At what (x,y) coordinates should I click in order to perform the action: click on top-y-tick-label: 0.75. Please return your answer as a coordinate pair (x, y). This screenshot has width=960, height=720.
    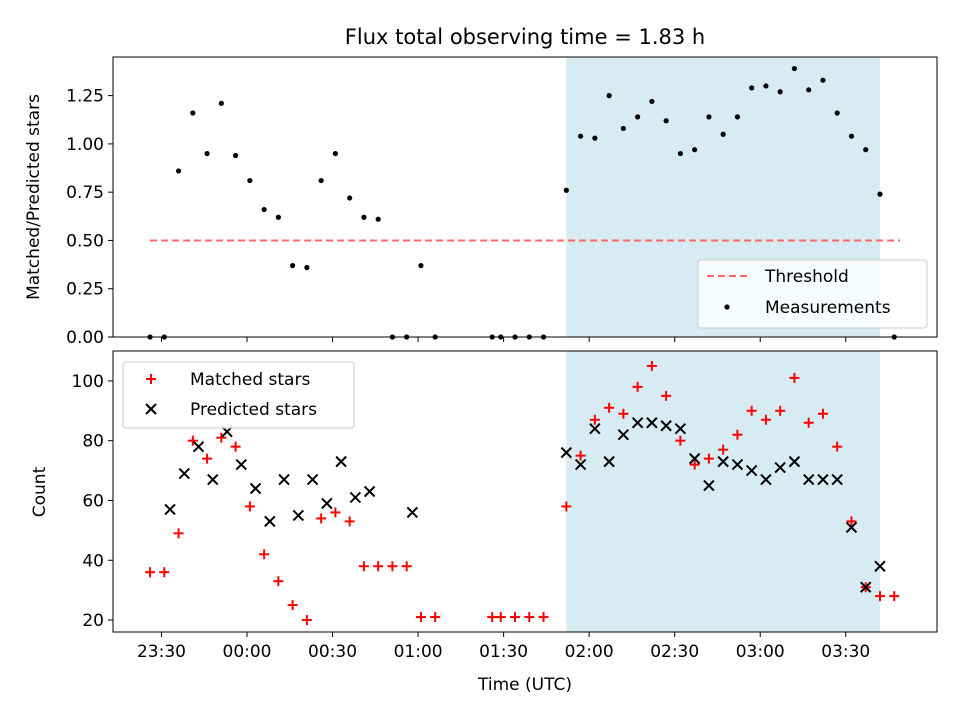
    Looking at the image, I should click on (85, 193).